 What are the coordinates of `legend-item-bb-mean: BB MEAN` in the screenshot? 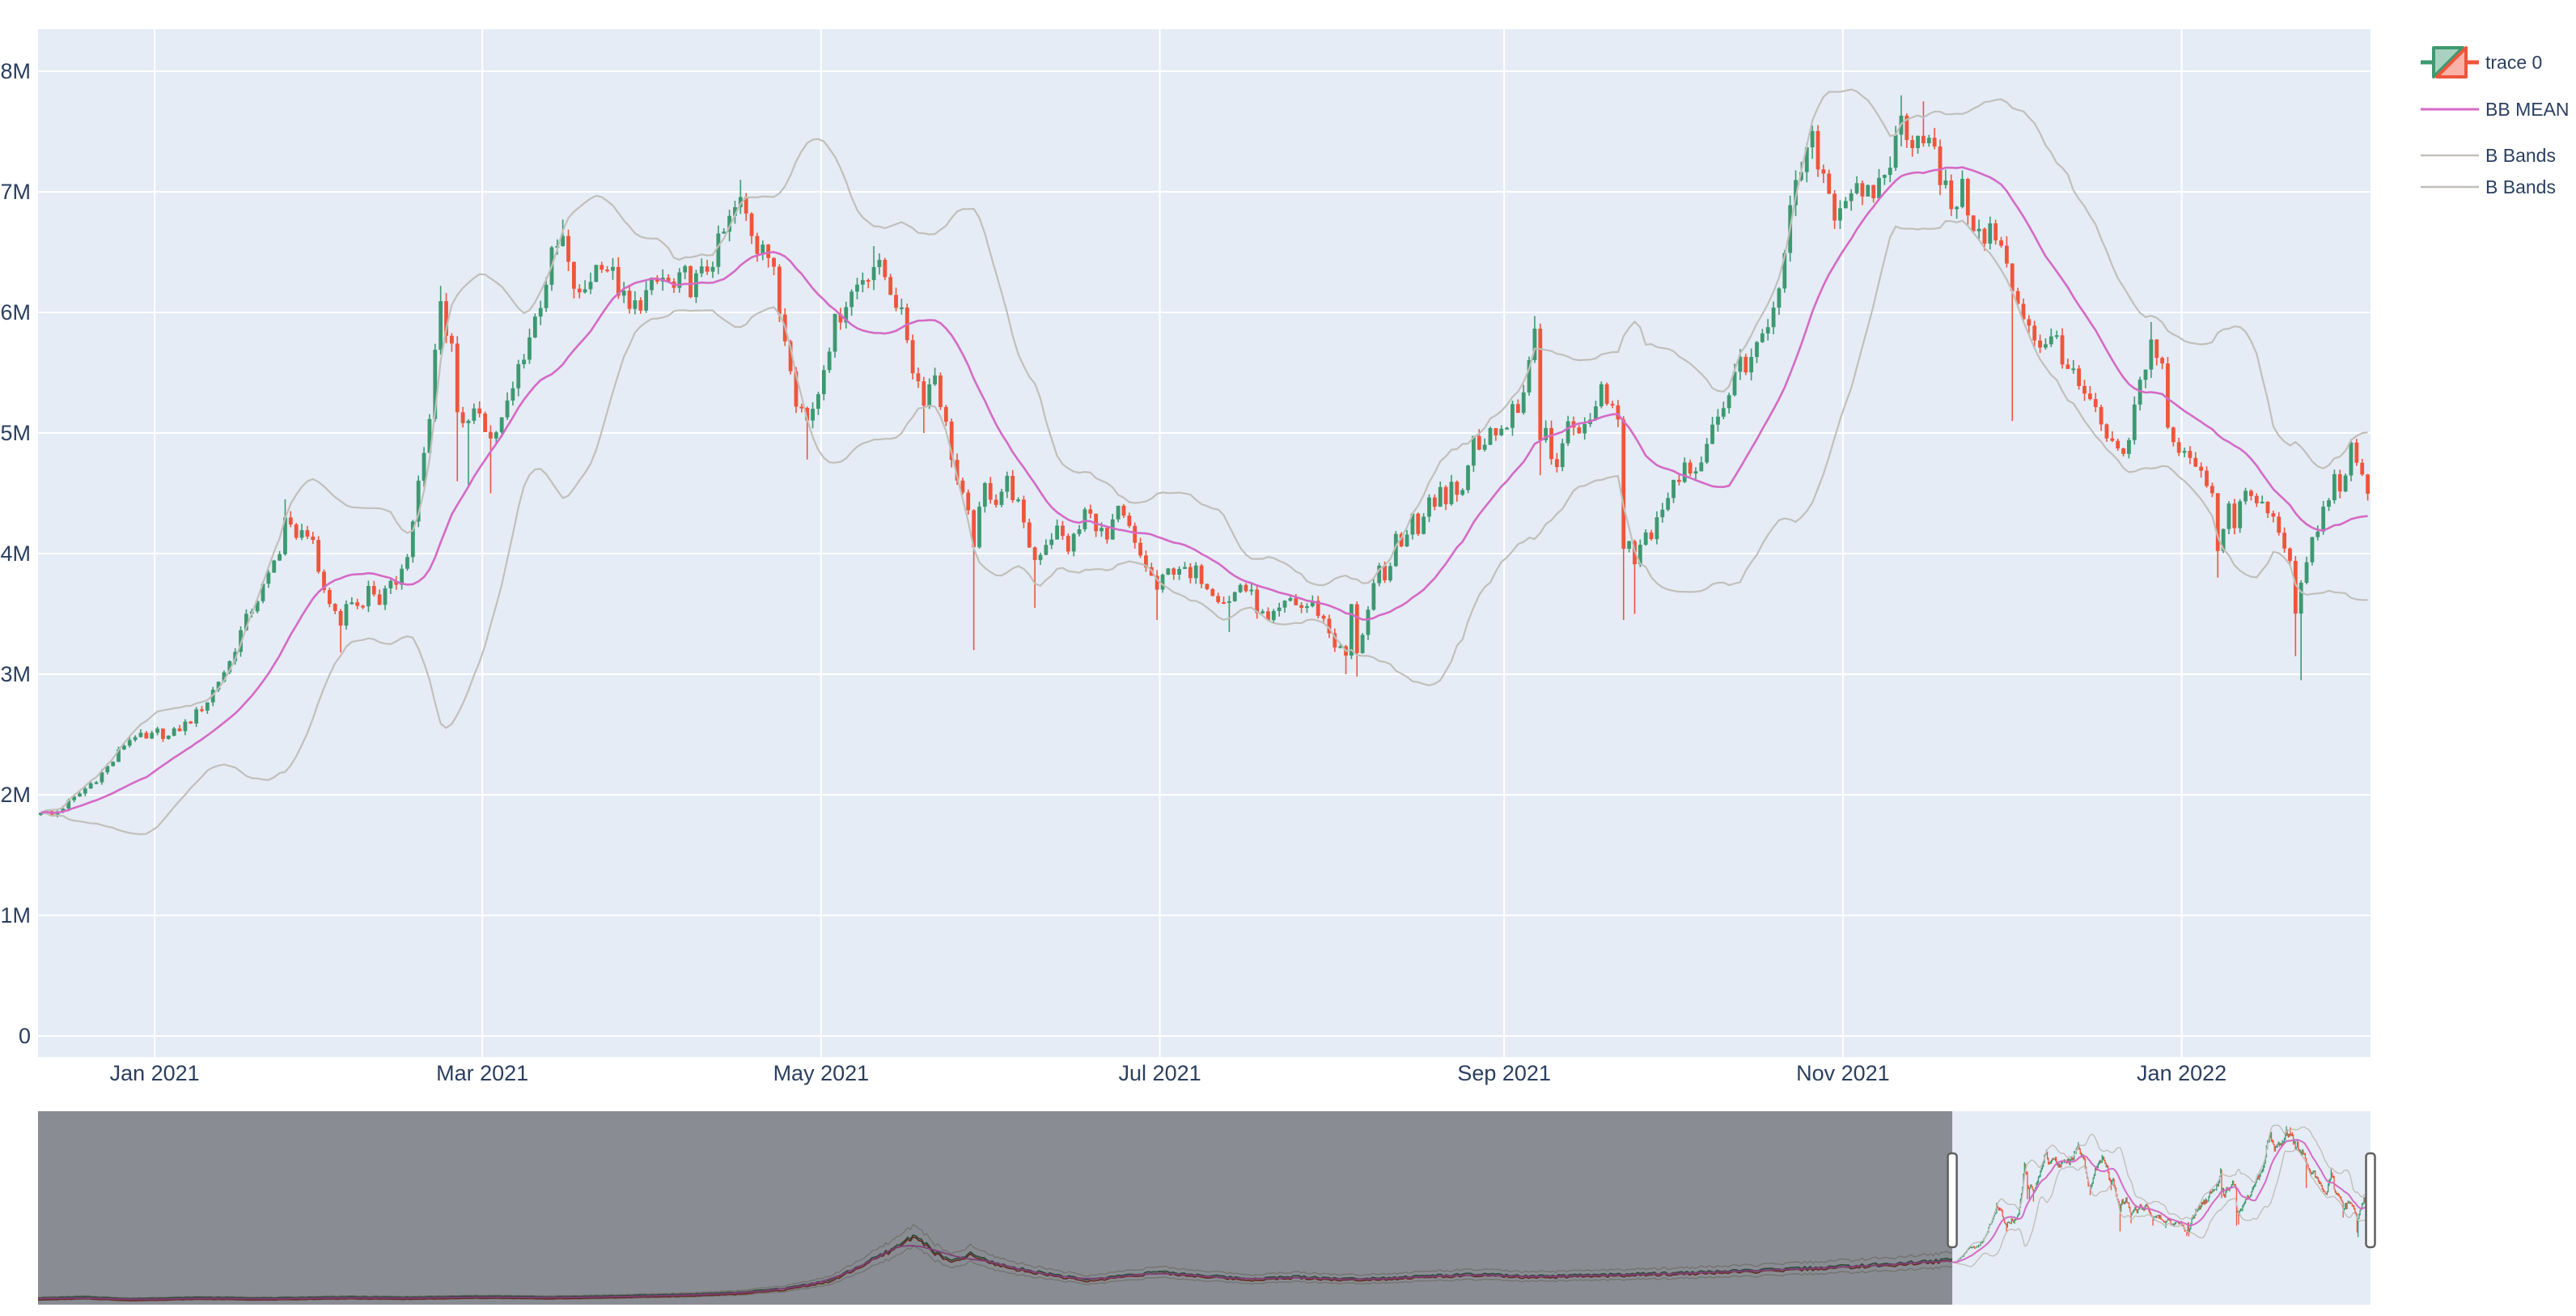 It's located at (2495, 110).